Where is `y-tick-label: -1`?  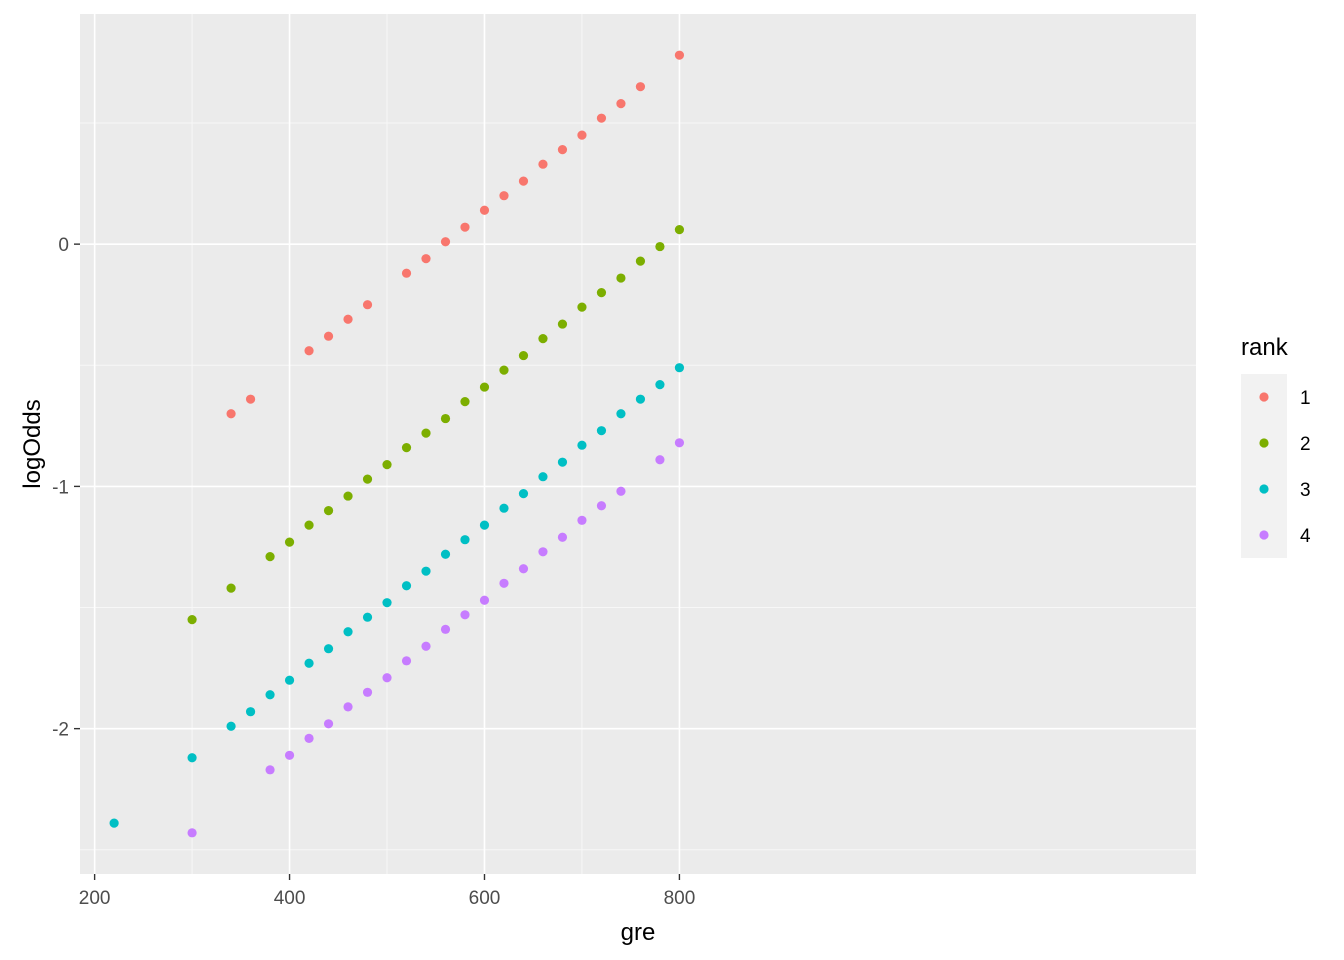 y-tick-label: -1 is located at coordinates (60, 487).